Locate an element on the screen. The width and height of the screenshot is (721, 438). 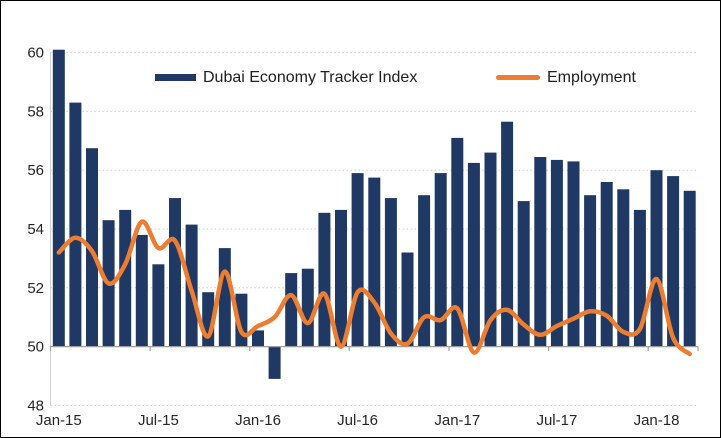
x-axis-label-Jan-15: Jan-15 is located at coordinates (59, 420).